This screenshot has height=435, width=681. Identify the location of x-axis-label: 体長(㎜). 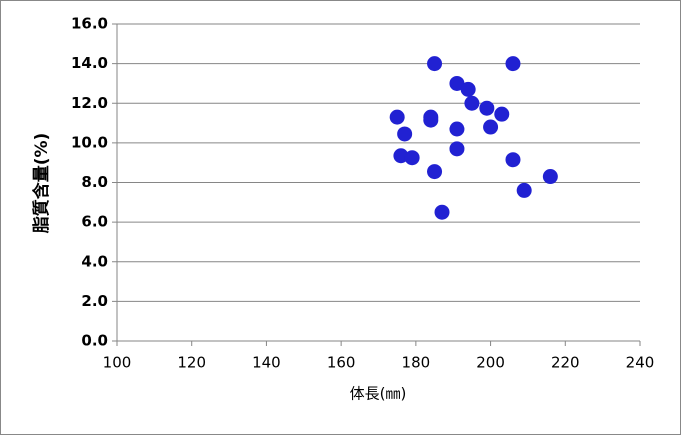
(378, 394).